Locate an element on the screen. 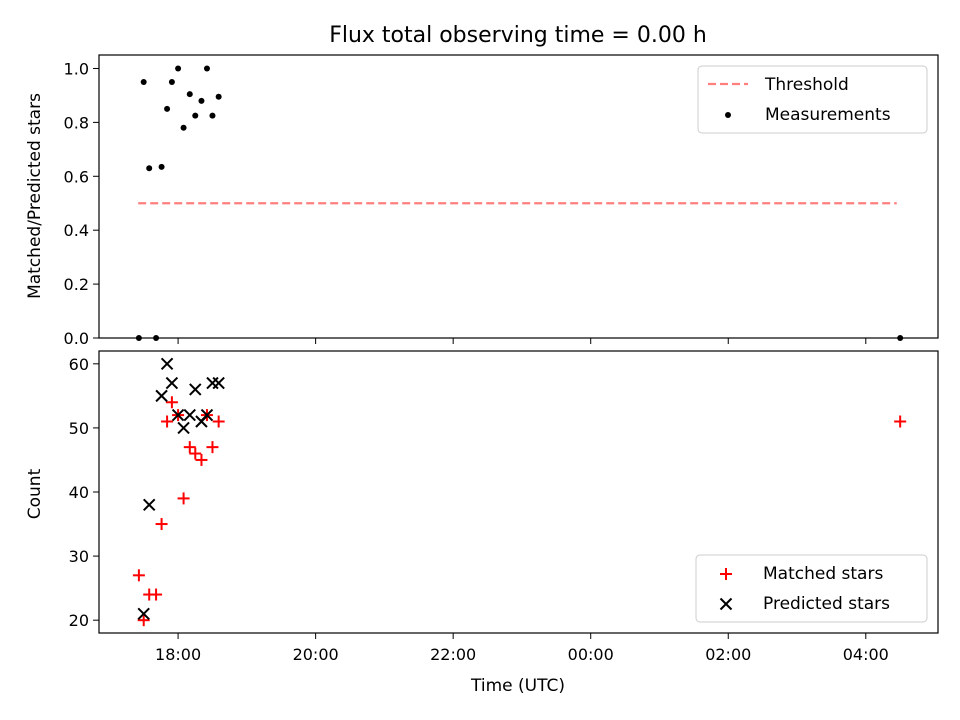  x-tick-label: 04:00 is located at coordinates (866, 654).